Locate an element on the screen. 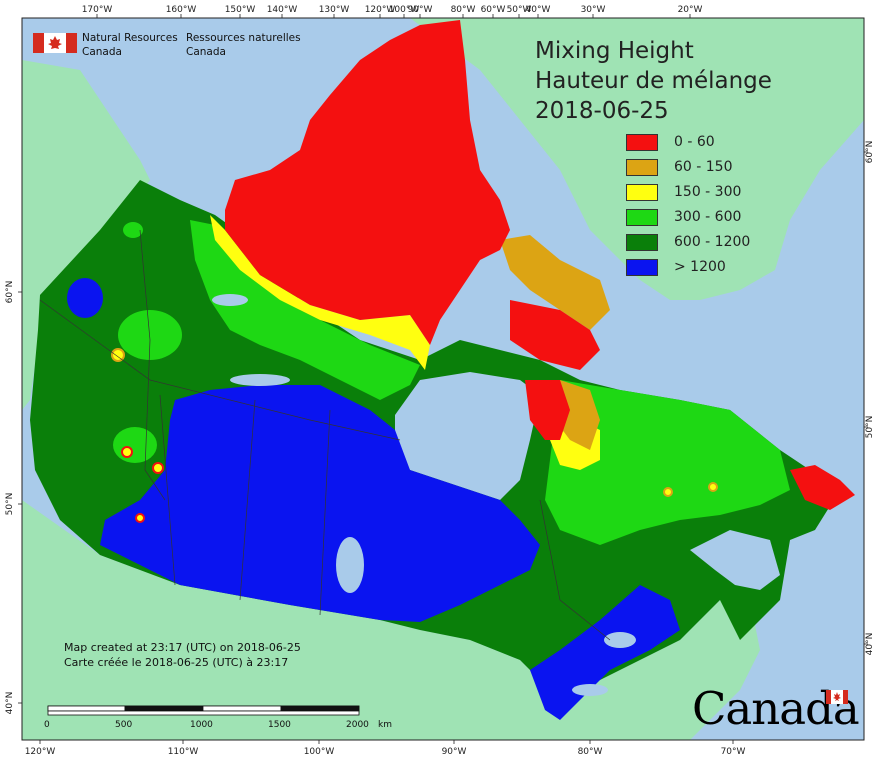 The image size is (880, 760). top_ticks-label: 120°W is located at coordinates (380, 10).